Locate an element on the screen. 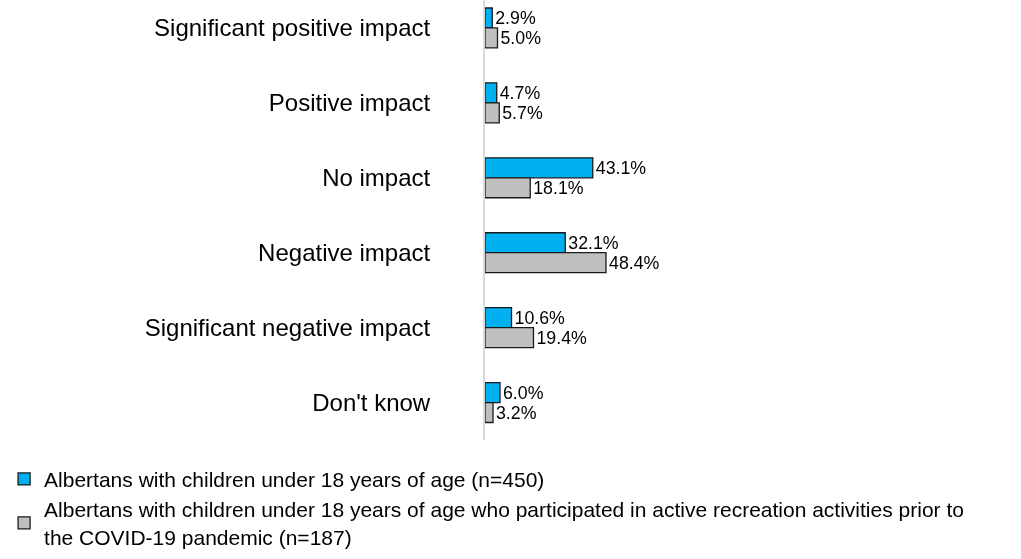  y-tick-label: Don't know is located at coordinates (371, 402).